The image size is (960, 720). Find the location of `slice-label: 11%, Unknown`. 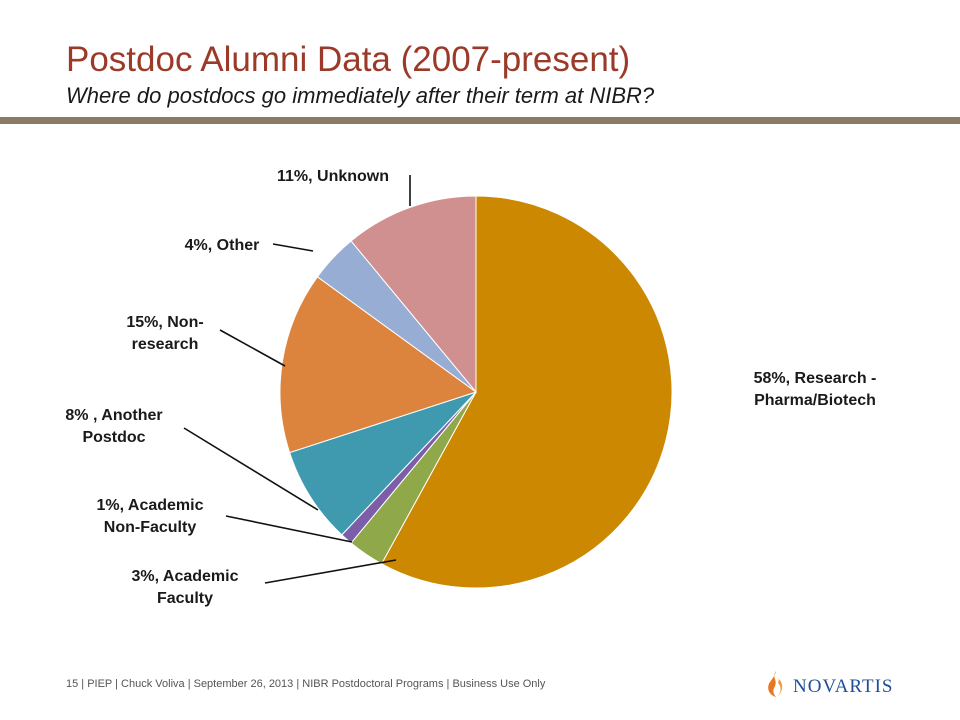

slice-label: 11%, Unknown is located at coordinates (333, 176).